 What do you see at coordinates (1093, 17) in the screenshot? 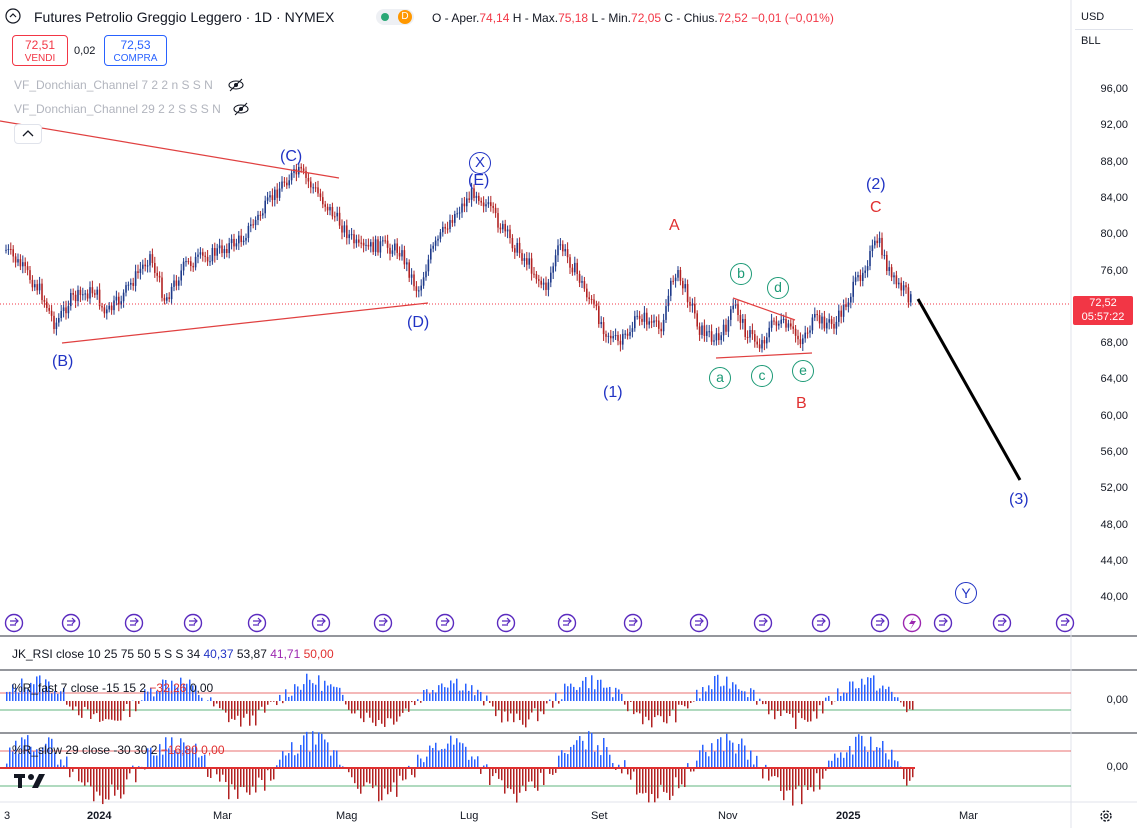
I see `currency-selector: USD` at bounding box center [1093, 17].